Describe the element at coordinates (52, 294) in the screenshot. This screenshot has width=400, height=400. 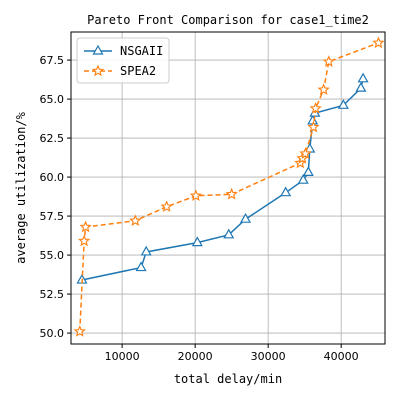
I see `y-tick-label: 52.5` at that location.